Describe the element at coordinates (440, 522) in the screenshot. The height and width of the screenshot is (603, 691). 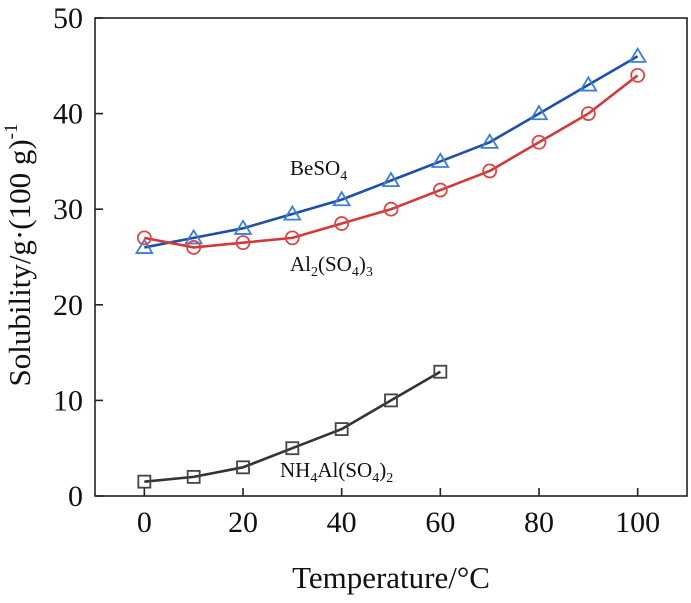
I see `x-tick-label: 60` at that location.